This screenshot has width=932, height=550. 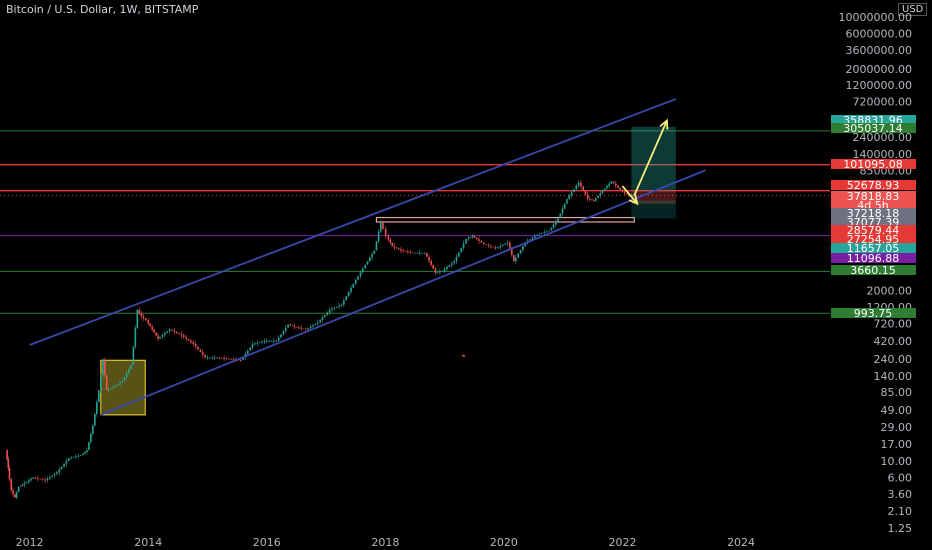 I want to click on y-tick-label: 10.00, so click(x=897, y=461).